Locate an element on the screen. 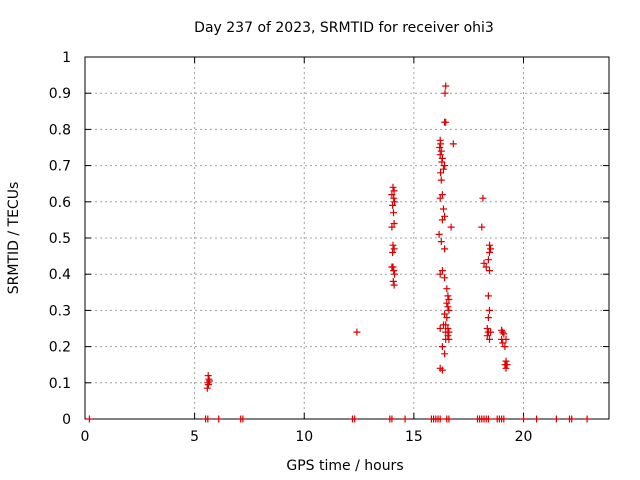 The image size is (640, 480). x-axis-label: GPS time / hours is located at coordinates (344, 466).